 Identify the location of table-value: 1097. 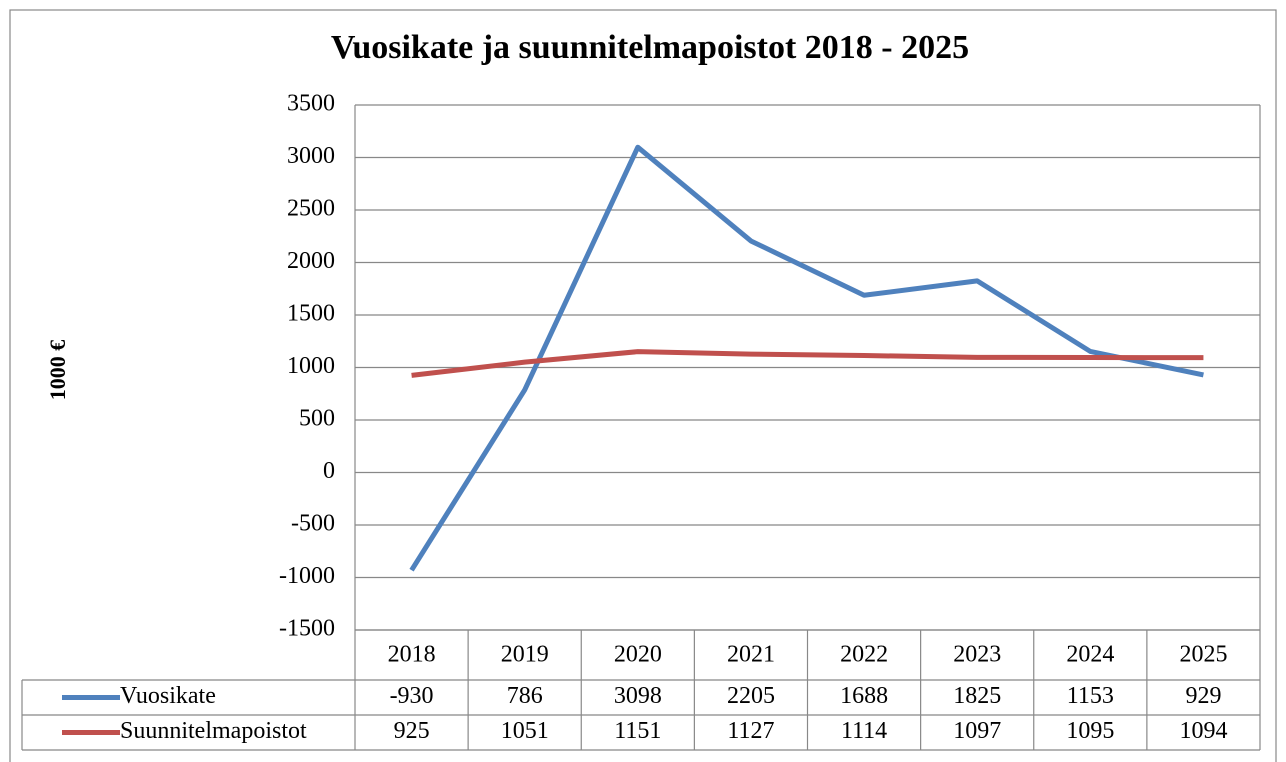
(977, 731).